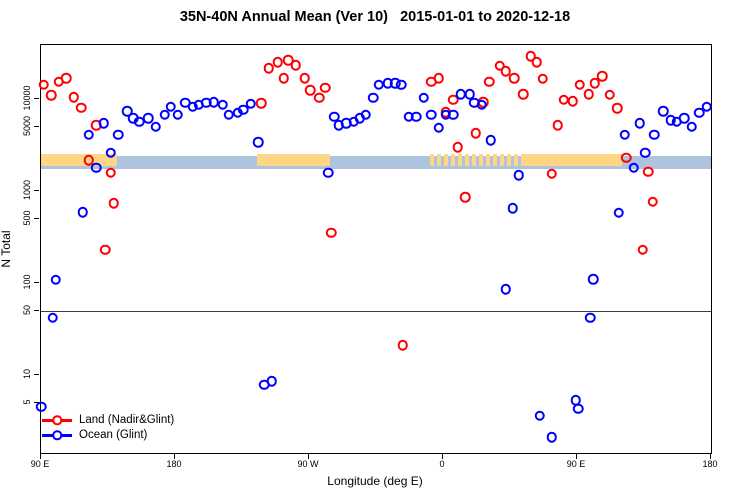 This screenshot has height=500, width=750. Describe the element at coordinates (27, 374) in the screenshot. I see `y-tick-label: 10` at that location.